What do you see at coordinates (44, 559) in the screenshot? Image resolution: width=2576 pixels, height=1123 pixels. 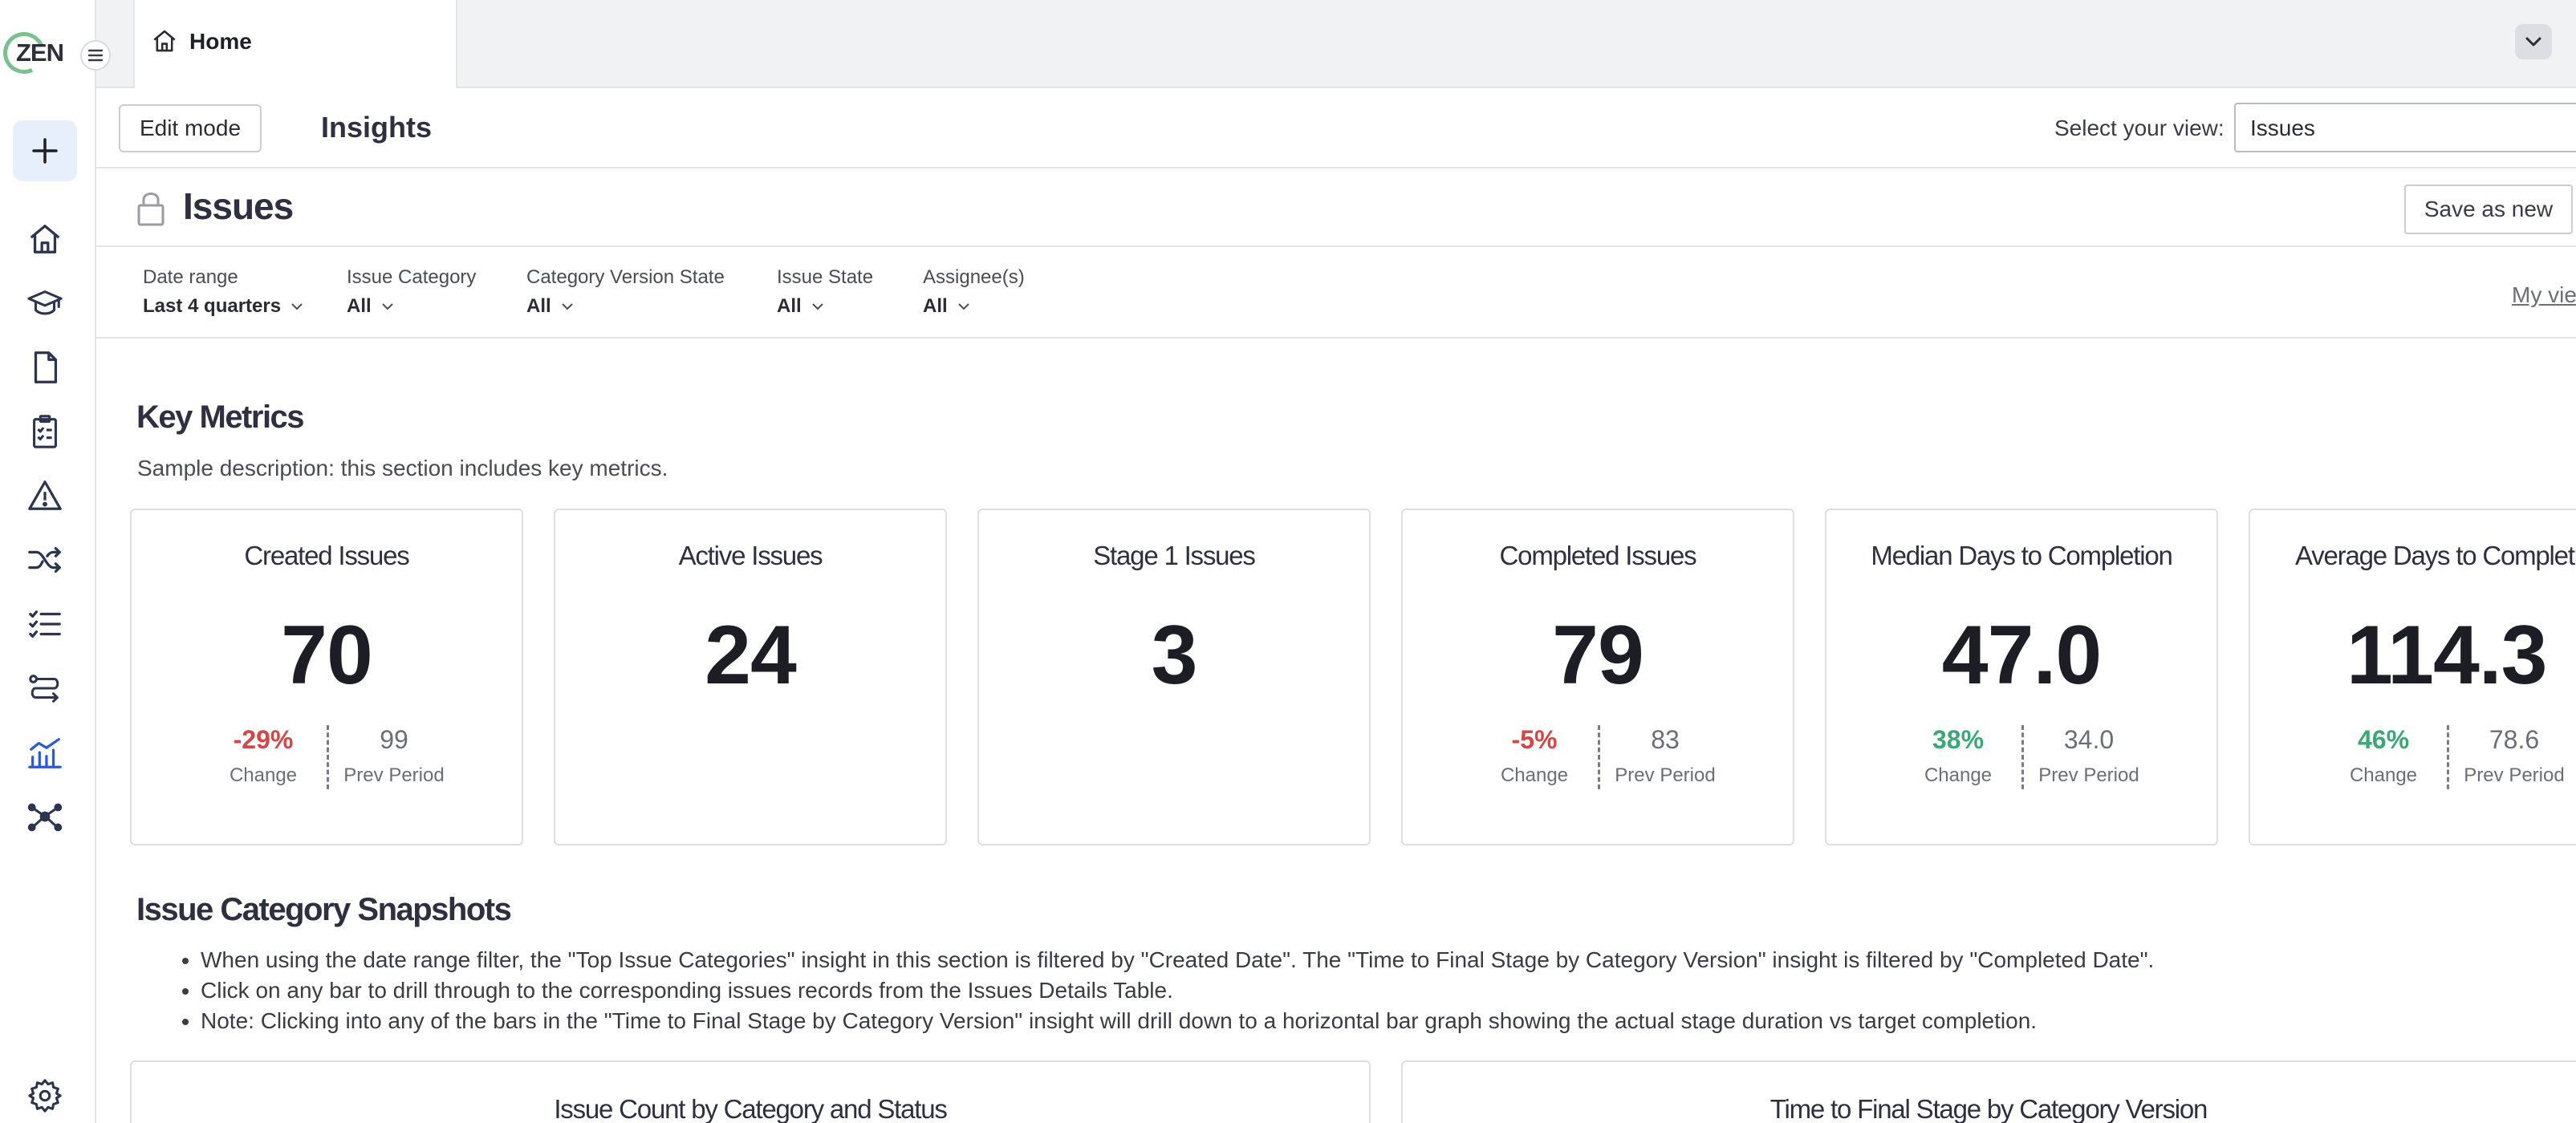 I see `rail-changes` at bounding box center [44, 559].